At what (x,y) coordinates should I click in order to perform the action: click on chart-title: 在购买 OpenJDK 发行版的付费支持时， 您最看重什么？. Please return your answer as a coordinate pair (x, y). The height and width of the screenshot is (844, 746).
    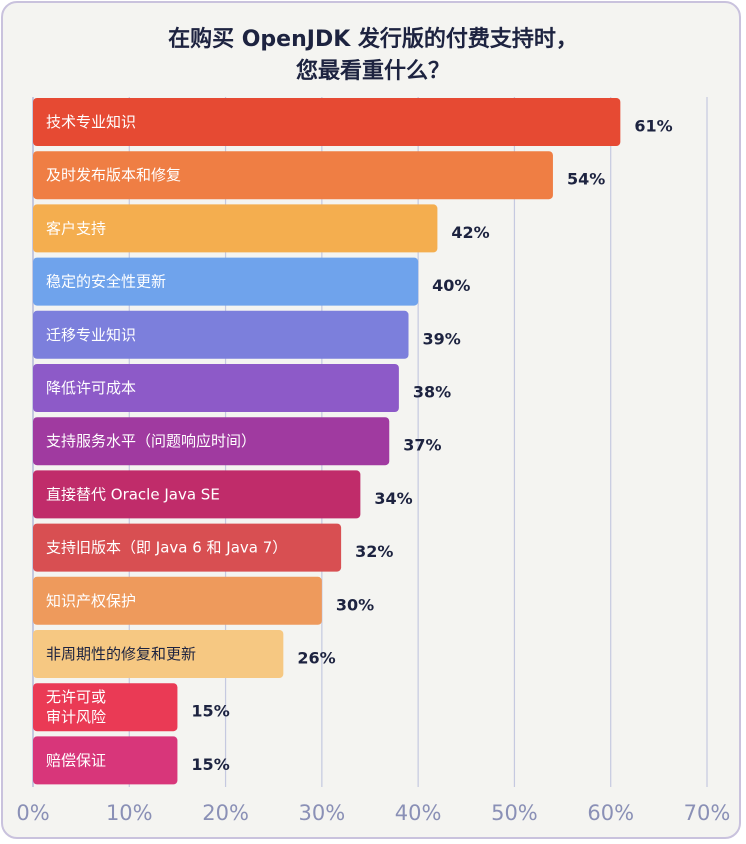
    Looking at the image, I should click on (373, 56).